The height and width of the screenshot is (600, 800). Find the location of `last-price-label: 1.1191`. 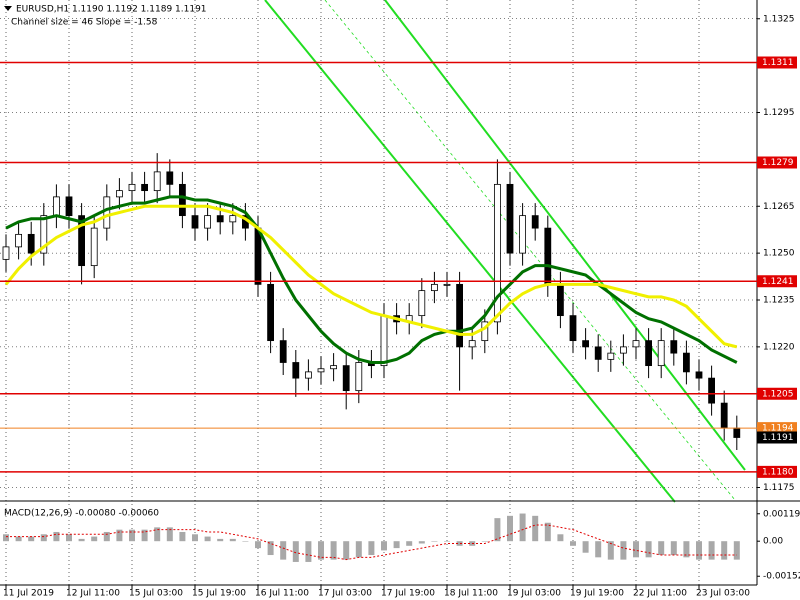

last-price-label: 1.1191 is located at coordinates (778, 438).